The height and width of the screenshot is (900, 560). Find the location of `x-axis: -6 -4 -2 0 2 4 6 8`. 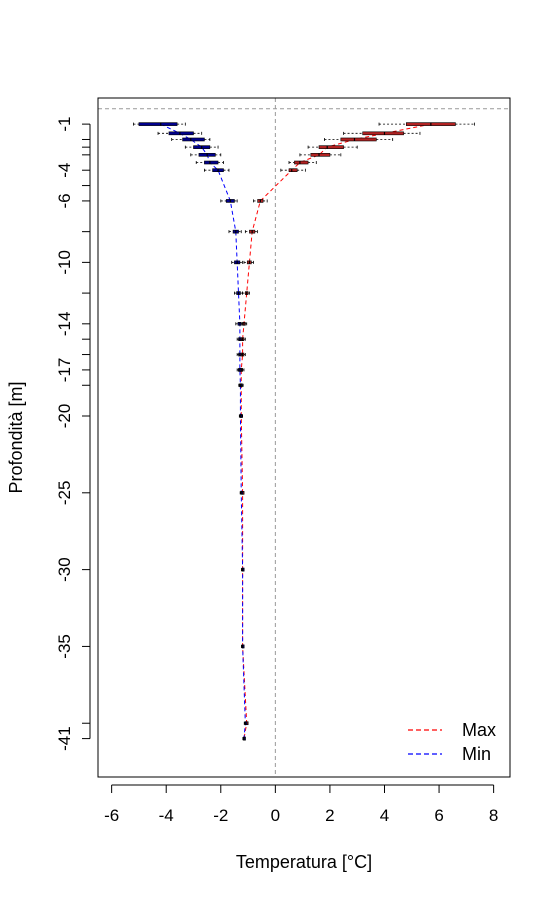

x-axis: -6 -4 -2 0 2 4 6 8 is located at coordinates (301, 804).